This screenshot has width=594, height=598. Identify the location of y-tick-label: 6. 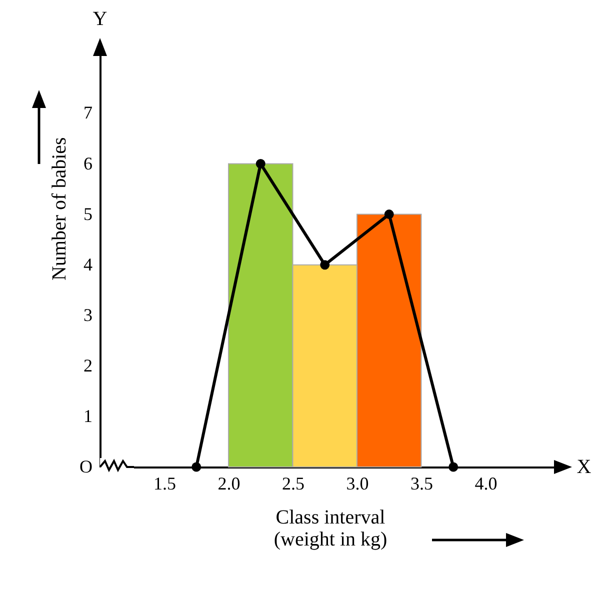
(88, 163).